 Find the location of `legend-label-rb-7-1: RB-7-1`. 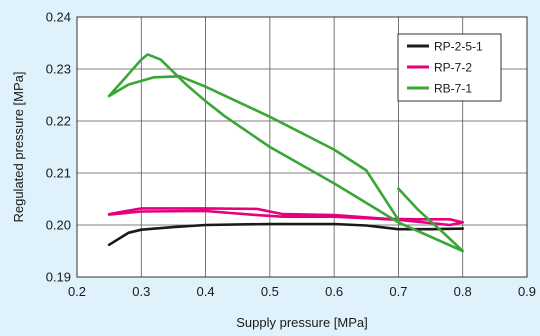

legend-label-rb-7-1: RB-7-1 is located at coordinates (453, 89).